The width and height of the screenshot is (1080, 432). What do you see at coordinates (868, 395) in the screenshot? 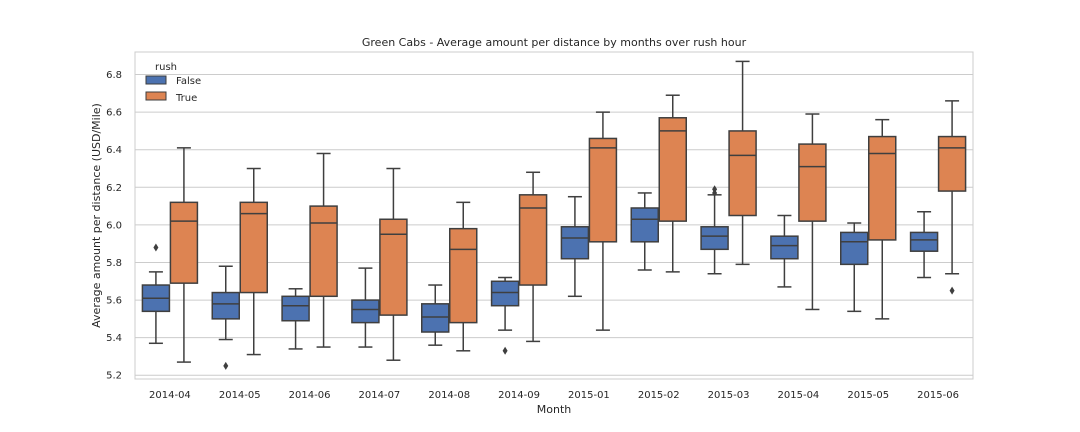
I see `x-tick-label: 2015-05` at bounding box center [868, 395].